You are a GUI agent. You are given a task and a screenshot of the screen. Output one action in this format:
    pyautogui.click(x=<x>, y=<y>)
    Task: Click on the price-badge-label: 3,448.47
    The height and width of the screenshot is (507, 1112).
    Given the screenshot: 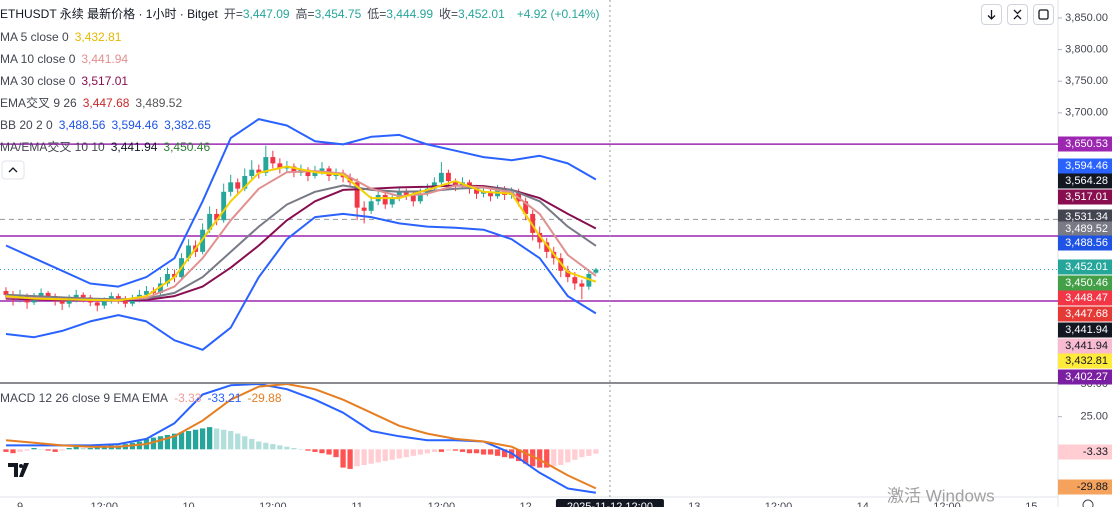 What is the action you would take?
    pyautogui.click(x=1086, y=298)
    